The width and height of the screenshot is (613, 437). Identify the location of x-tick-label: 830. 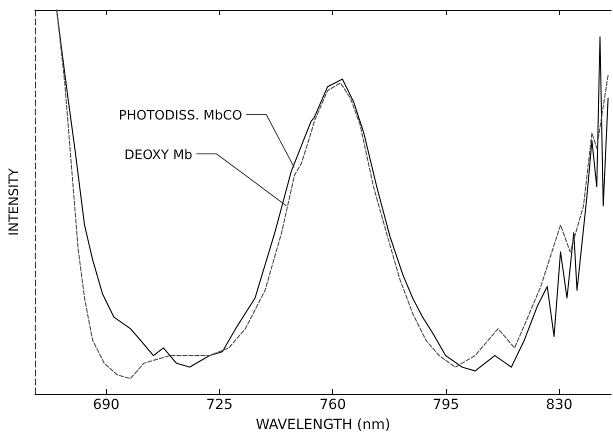
(559, 405).